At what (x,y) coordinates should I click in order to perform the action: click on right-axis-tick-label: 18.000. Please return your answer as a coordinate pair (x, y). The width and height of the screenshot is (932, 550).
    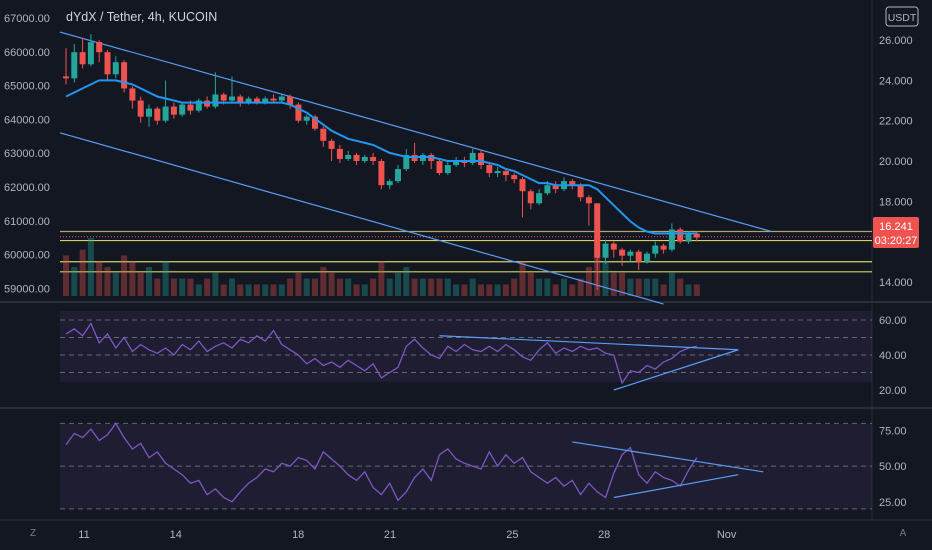
    Looking at the image, I should click on (896, 202).